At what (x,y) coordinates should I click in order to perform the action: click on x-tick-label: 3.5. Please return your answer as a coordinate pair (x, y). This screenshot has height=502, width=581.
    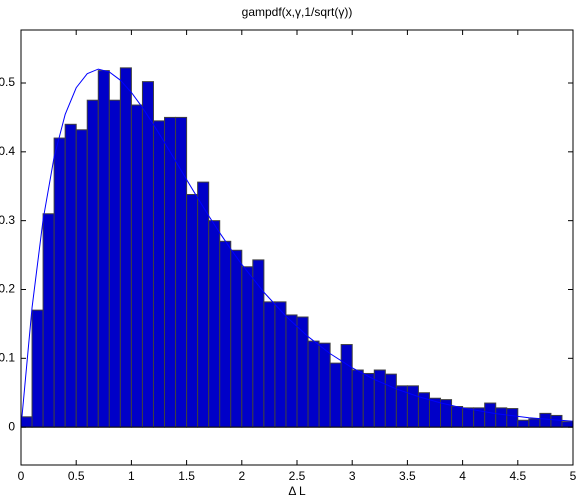
    Looking at the image, I should click on (407, 476).